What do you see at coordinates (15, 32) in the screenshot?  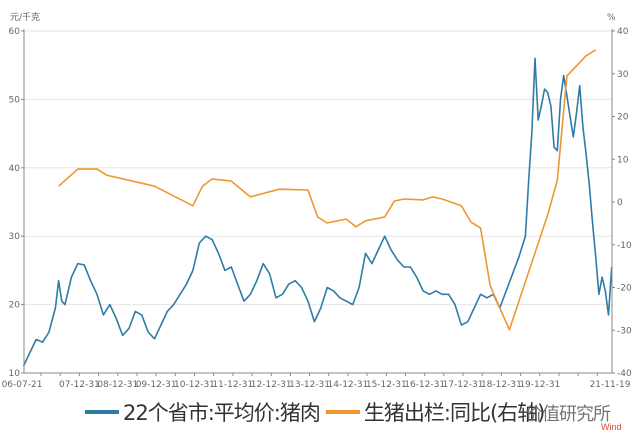 I see `left-tick-label: 60` at bounding box center [15, 32].